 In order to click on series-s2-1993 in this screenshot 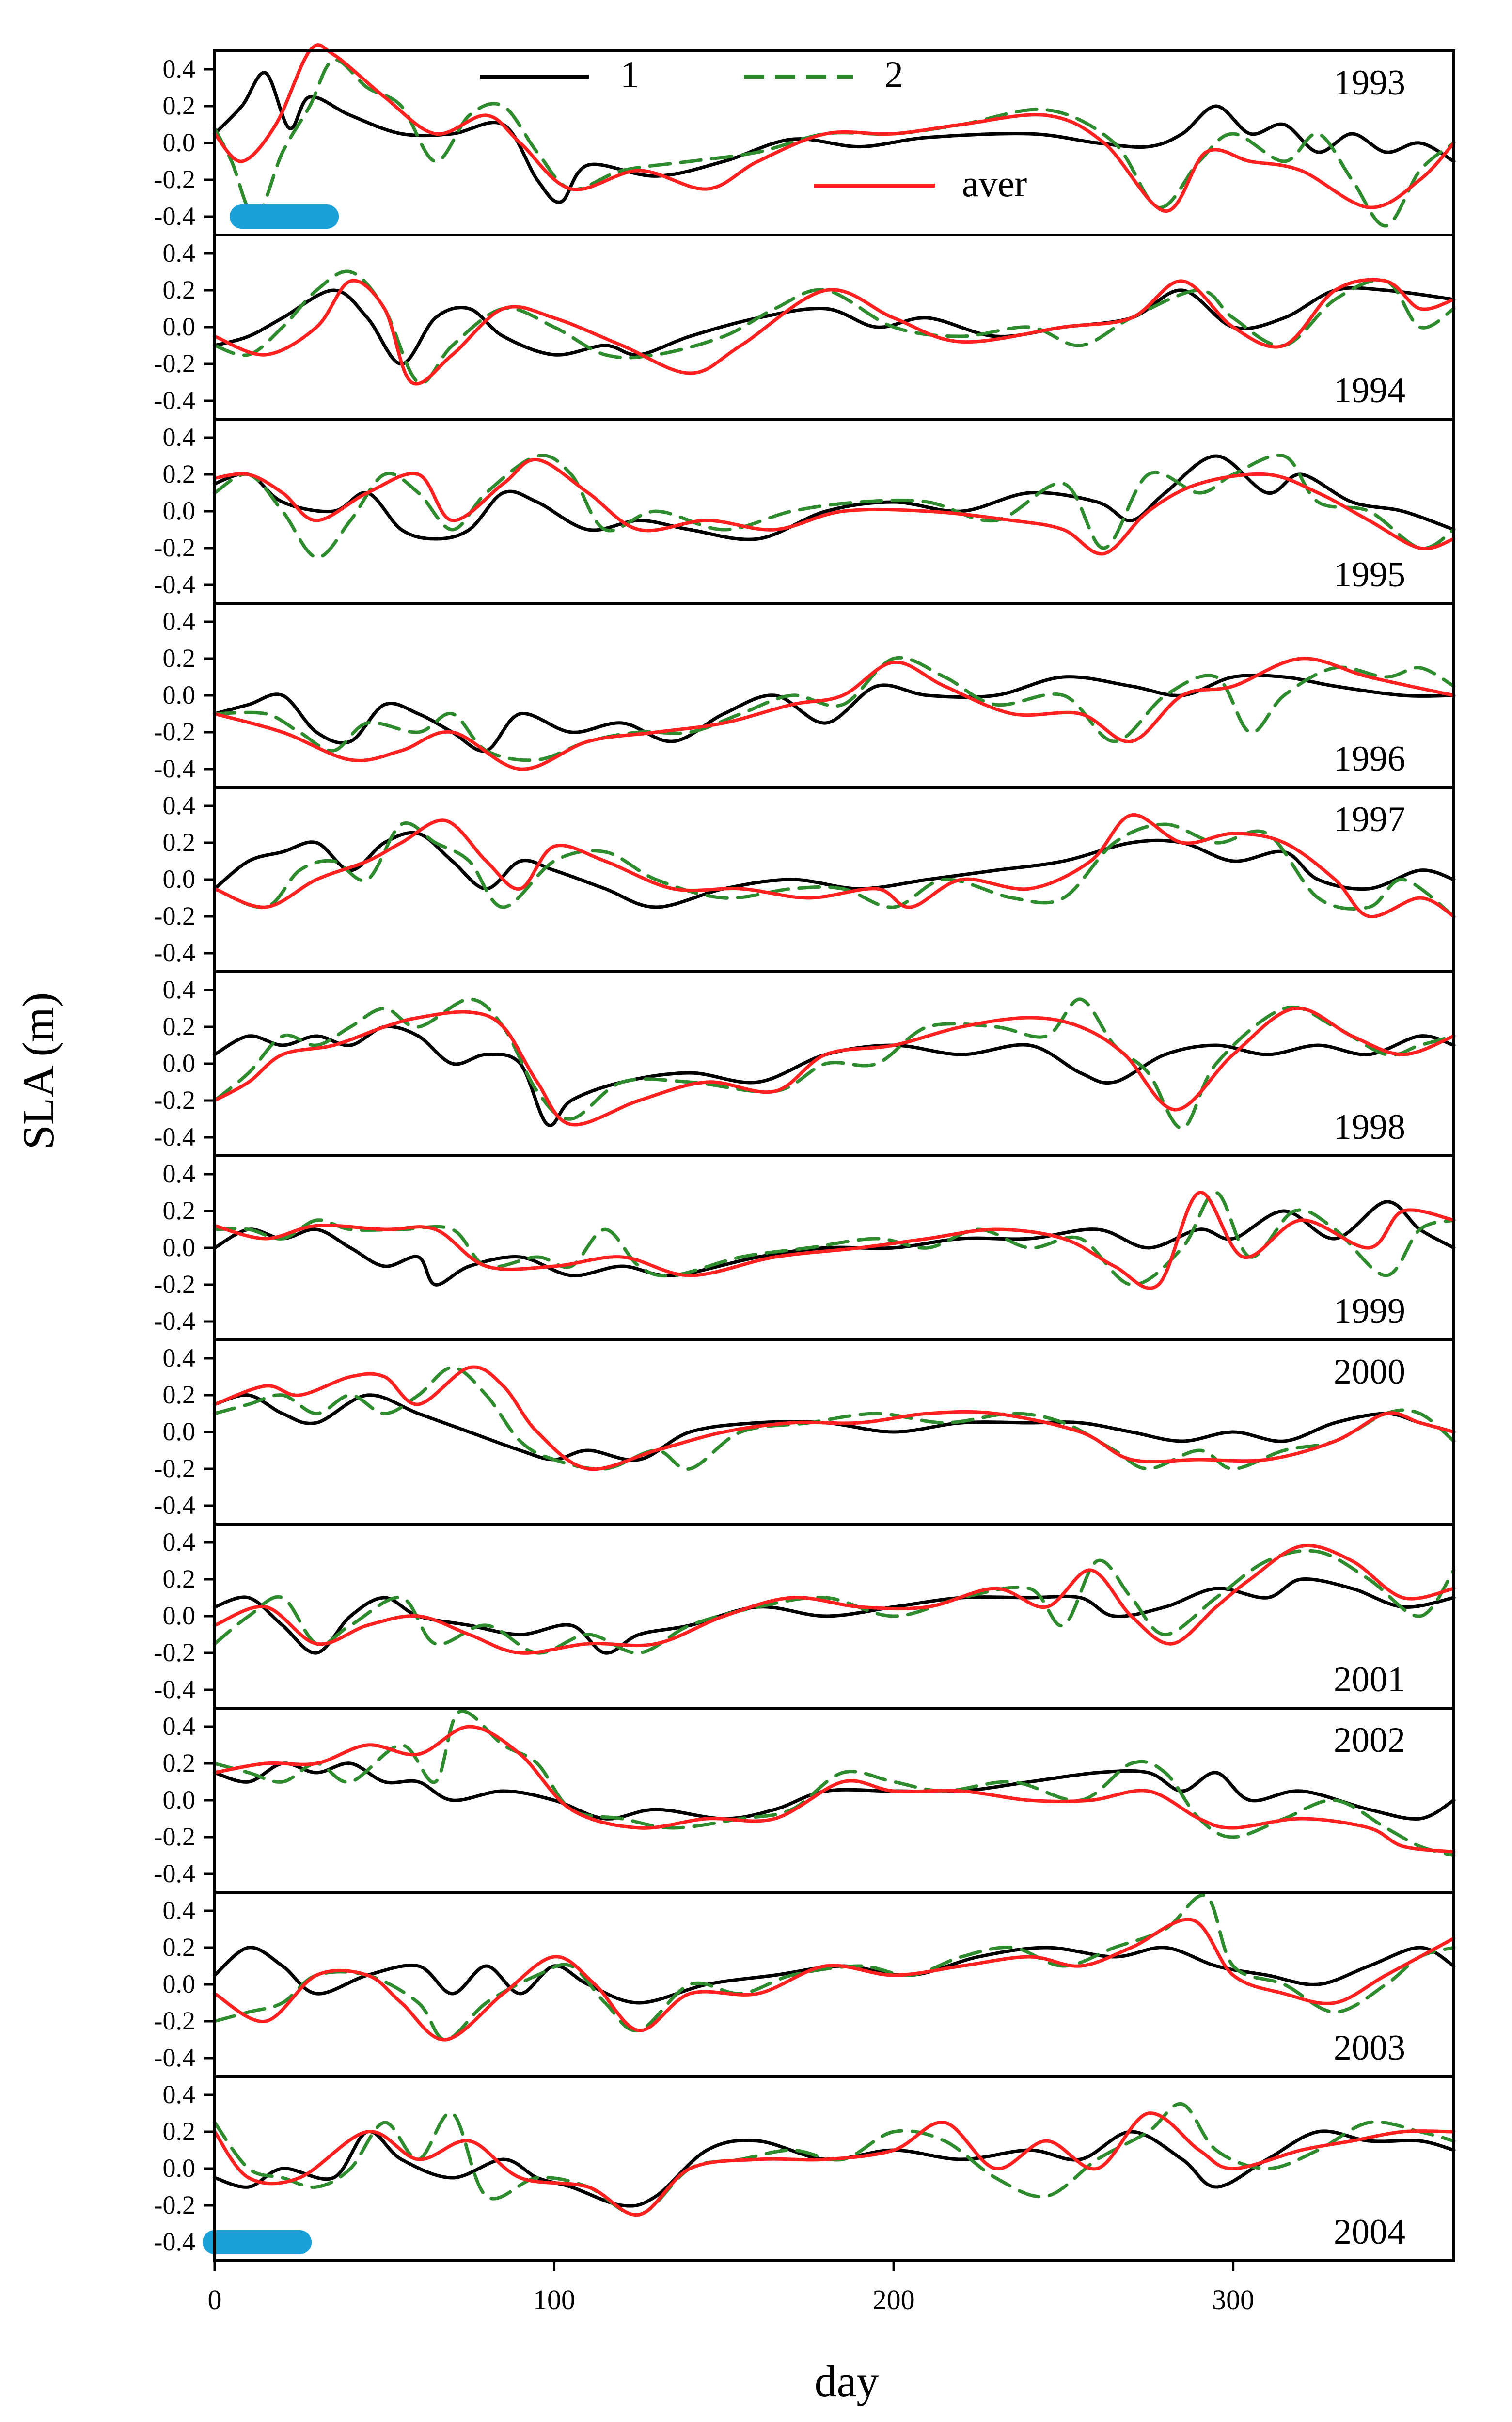, I will do `click(835, 143)`.